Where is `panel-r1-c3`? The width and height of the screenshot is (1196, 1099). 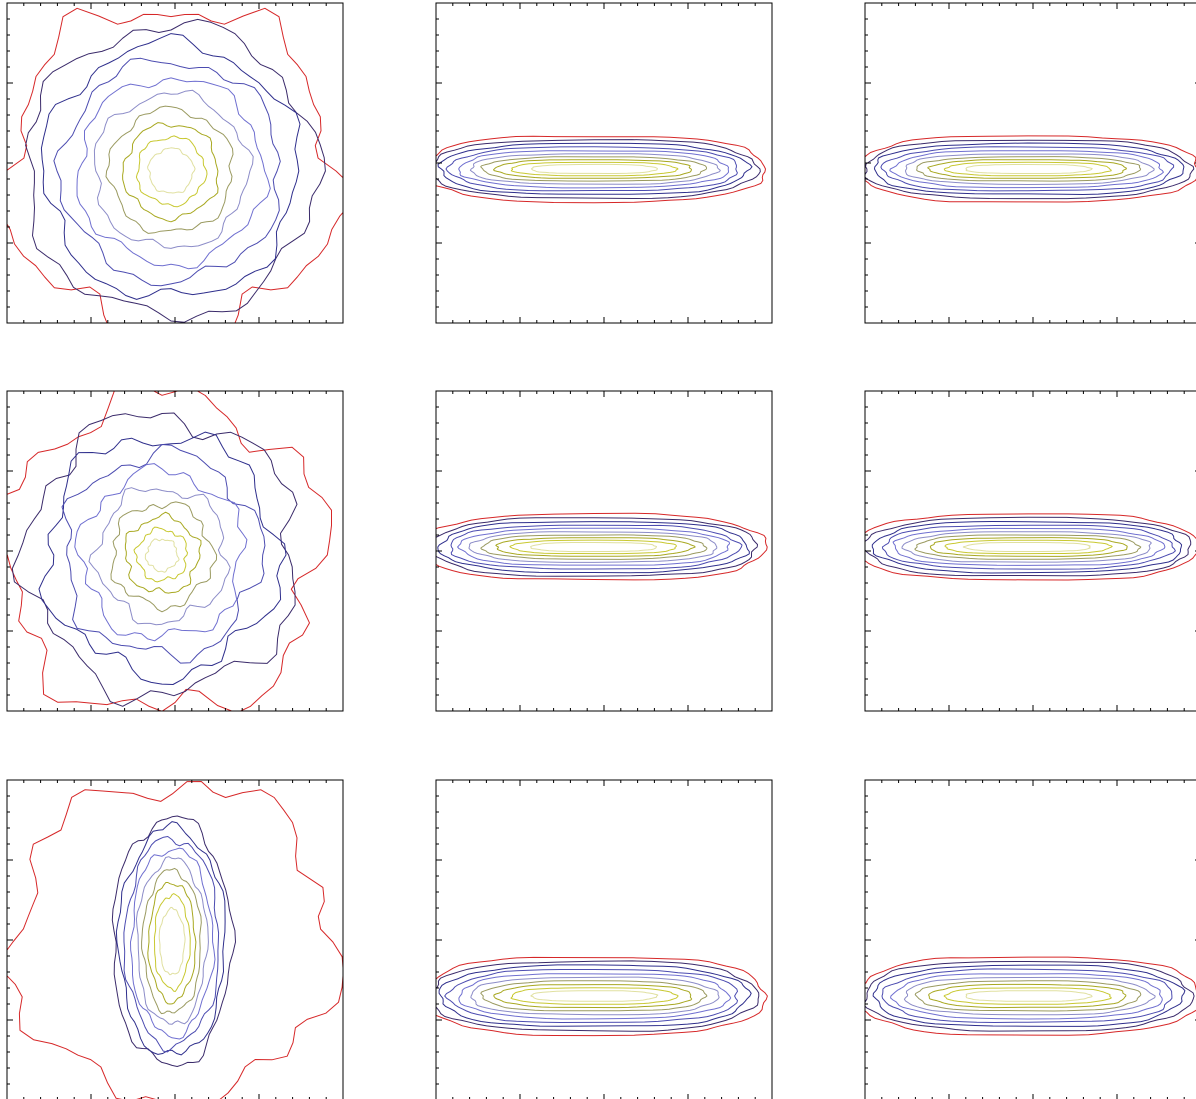 panel-r1-c3 is located at coordinates (1030, 163).